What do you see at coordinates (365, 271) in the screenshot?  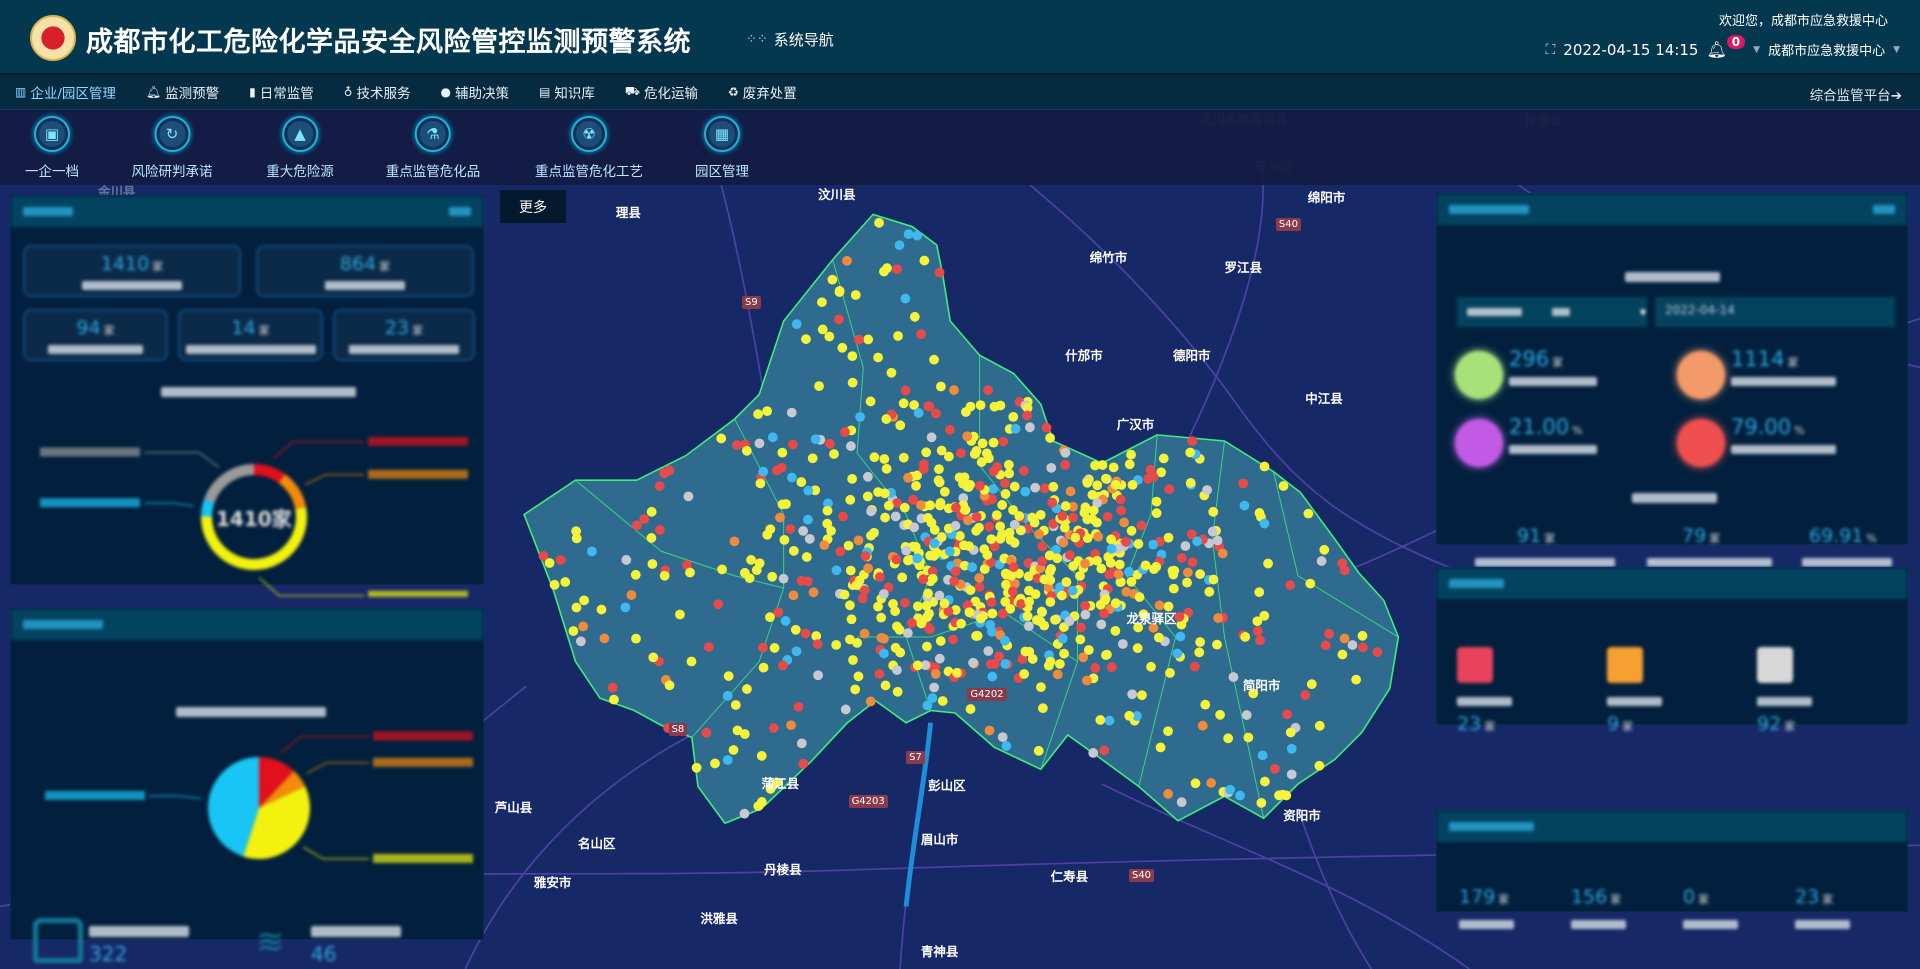 I see `stat-box: 864 家` at bounding box center [365, 271].